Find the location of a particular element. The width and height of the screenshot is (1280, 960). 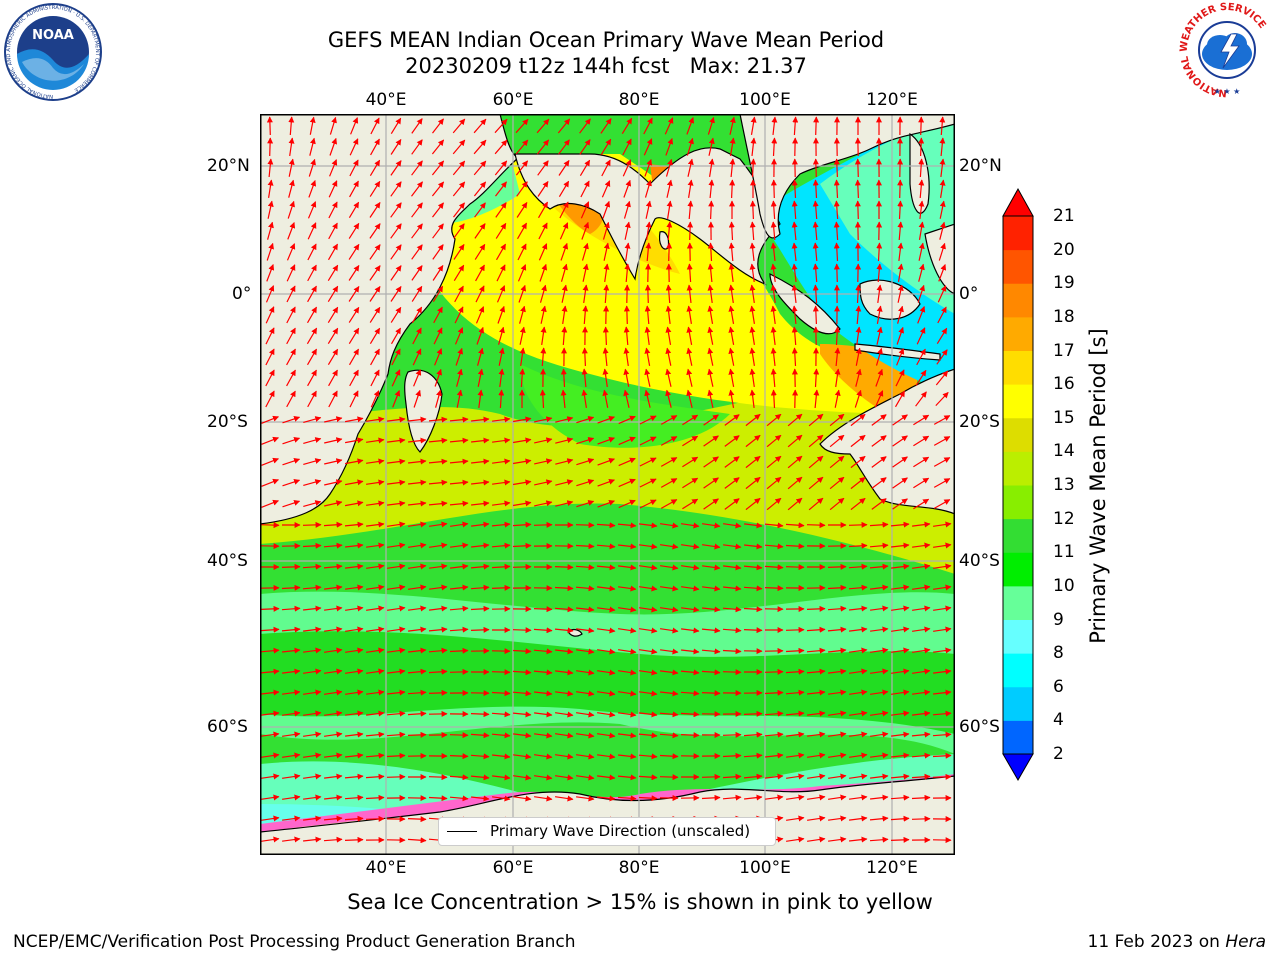

noaa-logo-text: NOAA is located at coordinates (53, 35).